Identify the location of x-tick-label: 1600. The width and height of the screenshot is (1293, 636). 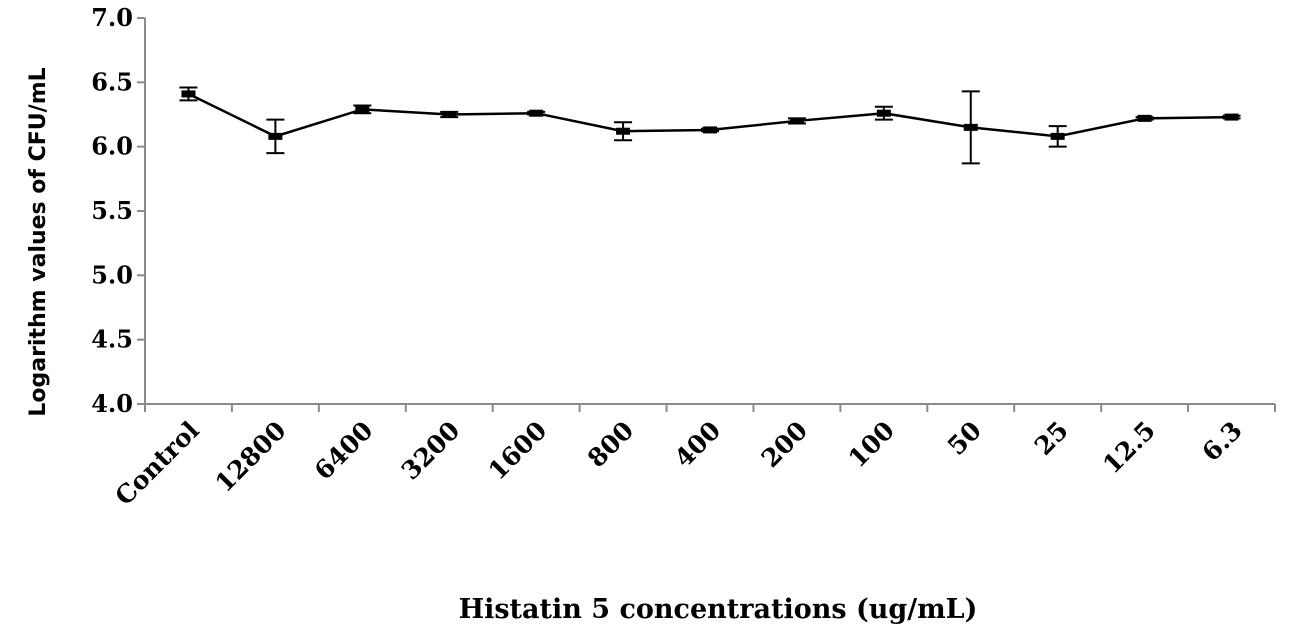
(518, 451).